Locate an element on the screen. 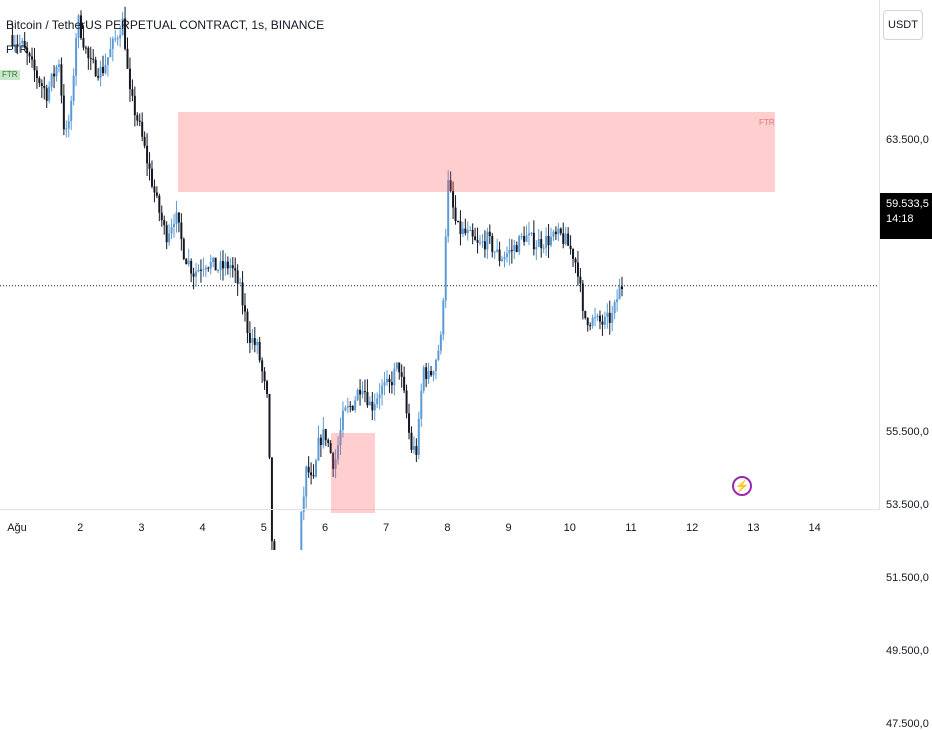  time-tick-label: Ağu is located at coordinates (17, 528).